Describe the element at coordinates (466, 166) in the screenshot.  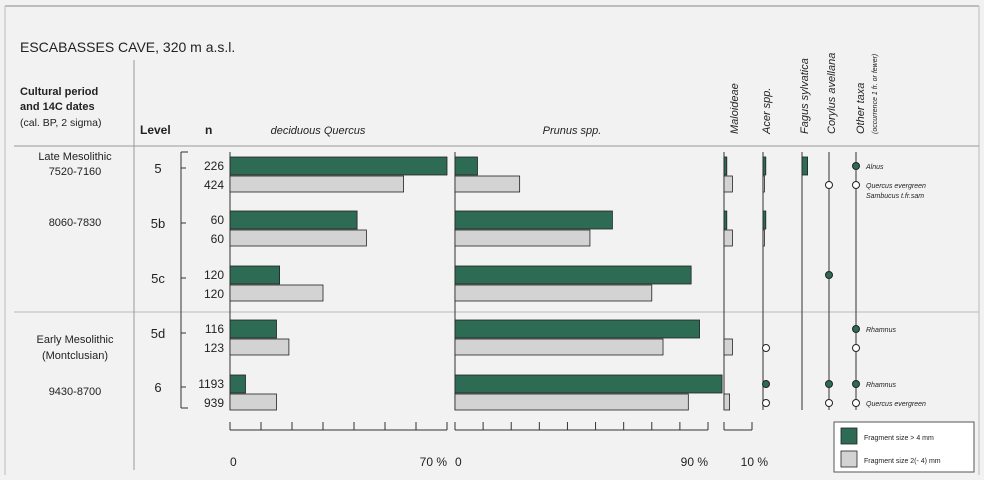
I see `bar-large-prunus-spp--5` at that location.